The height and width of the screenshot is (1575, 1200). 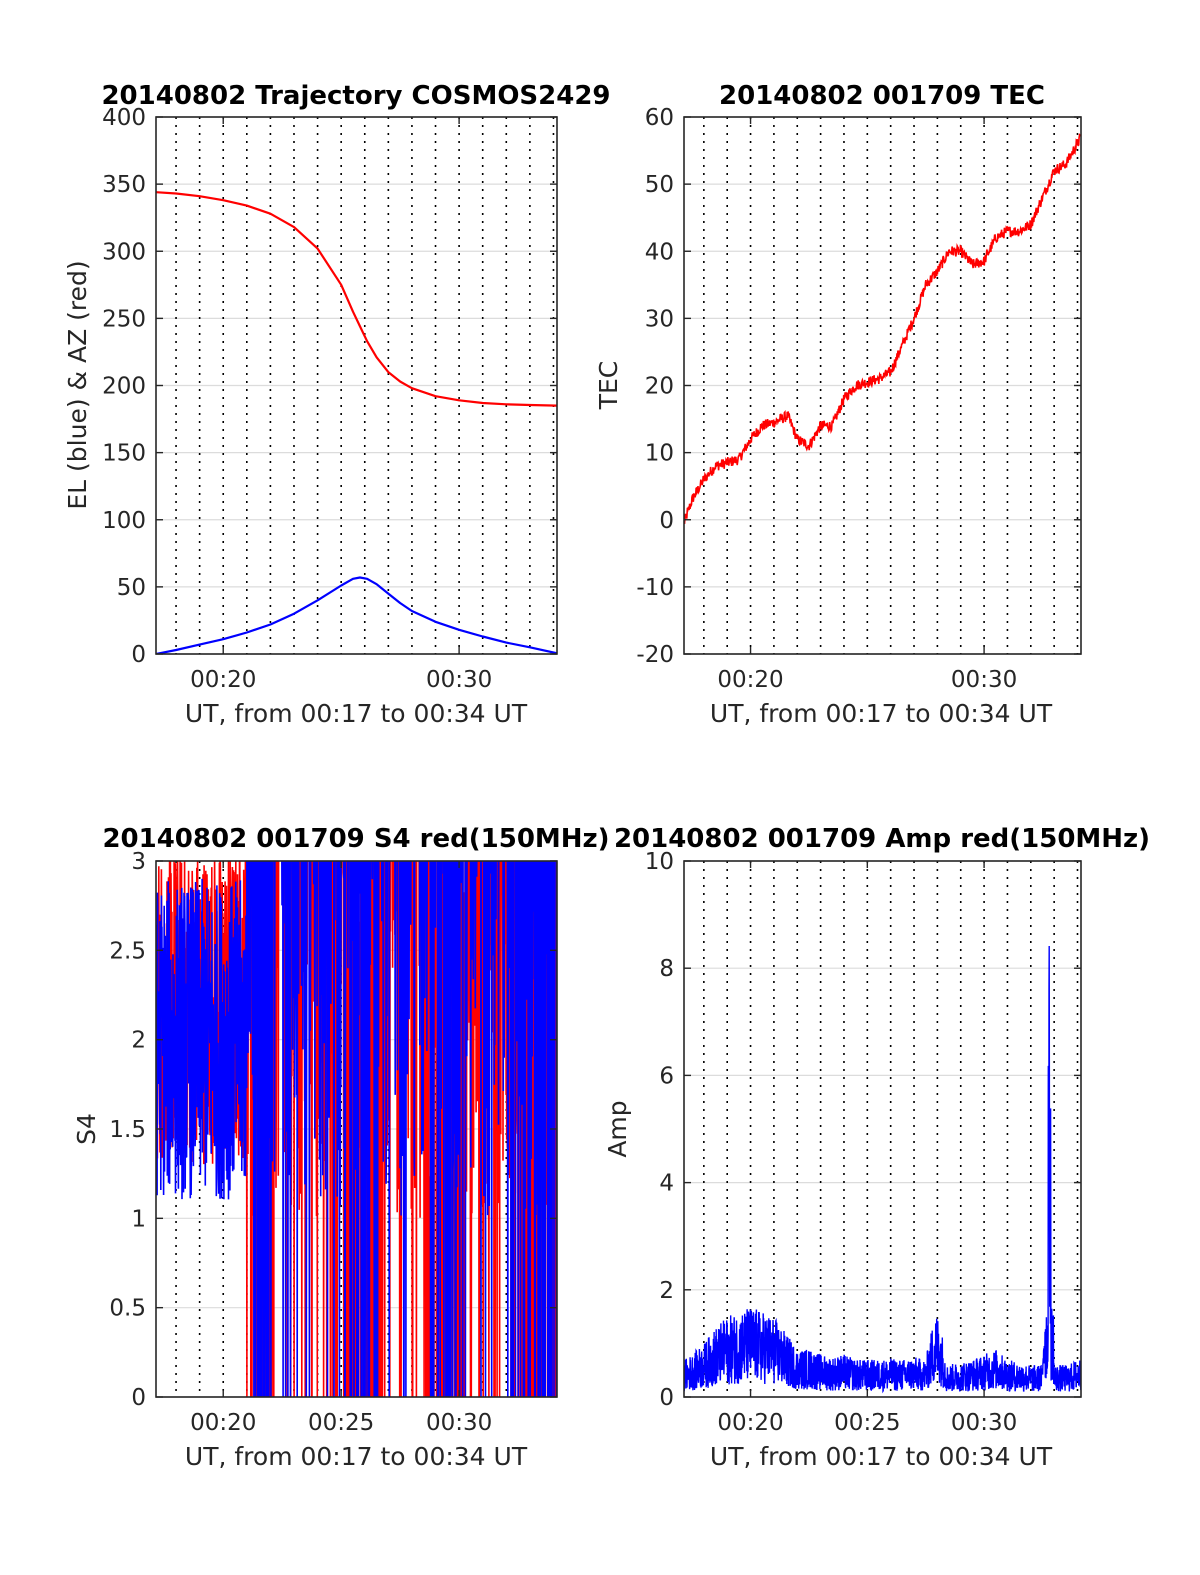 What do you see at coordinates (881, 713) in the screenshot?
I see `tec-xlabel: UT, from 00:17 to 00:34 UT` at bounding box center [881, 713].